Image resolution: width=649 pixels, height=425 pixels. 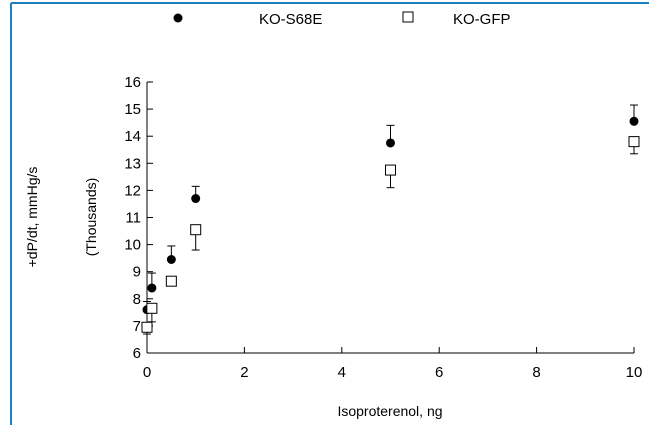 What do you see at coordinates (536, 372) in the screenshot?
I see `x-tick-label: 8` at bounding box center [536, 372].